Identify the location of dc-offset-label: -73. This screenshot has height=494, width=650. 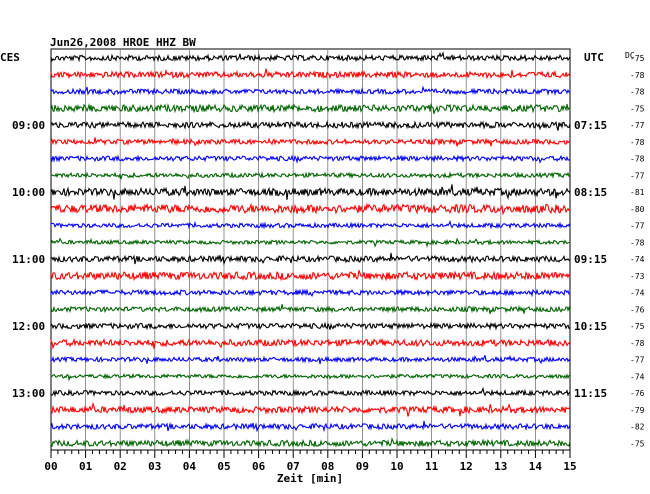
(637, 276).